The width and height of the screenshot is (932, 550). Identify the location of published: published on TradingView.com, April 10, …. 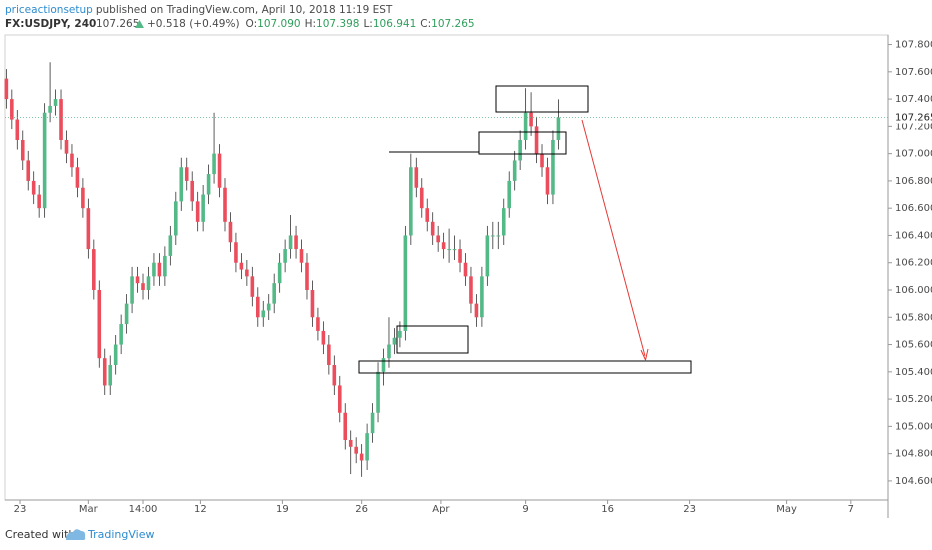
(244, 10).